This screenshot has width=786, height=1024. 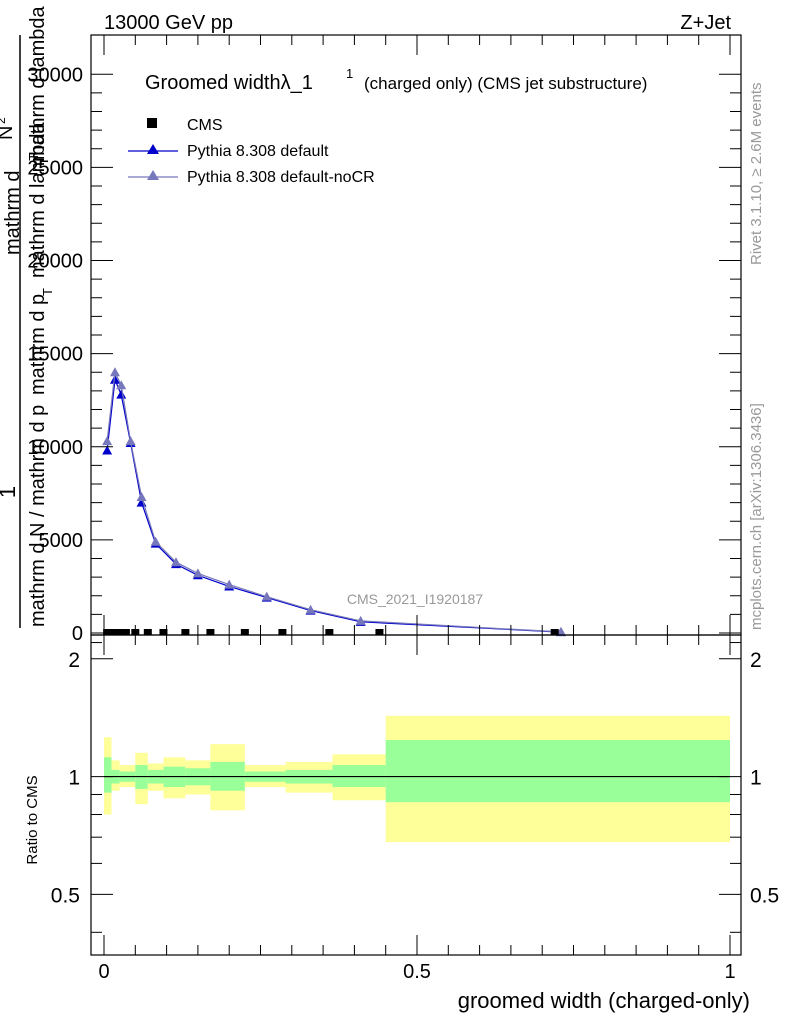 I want to click on ratio-y-tick-label-right: 2, so click(x=756, y=660).